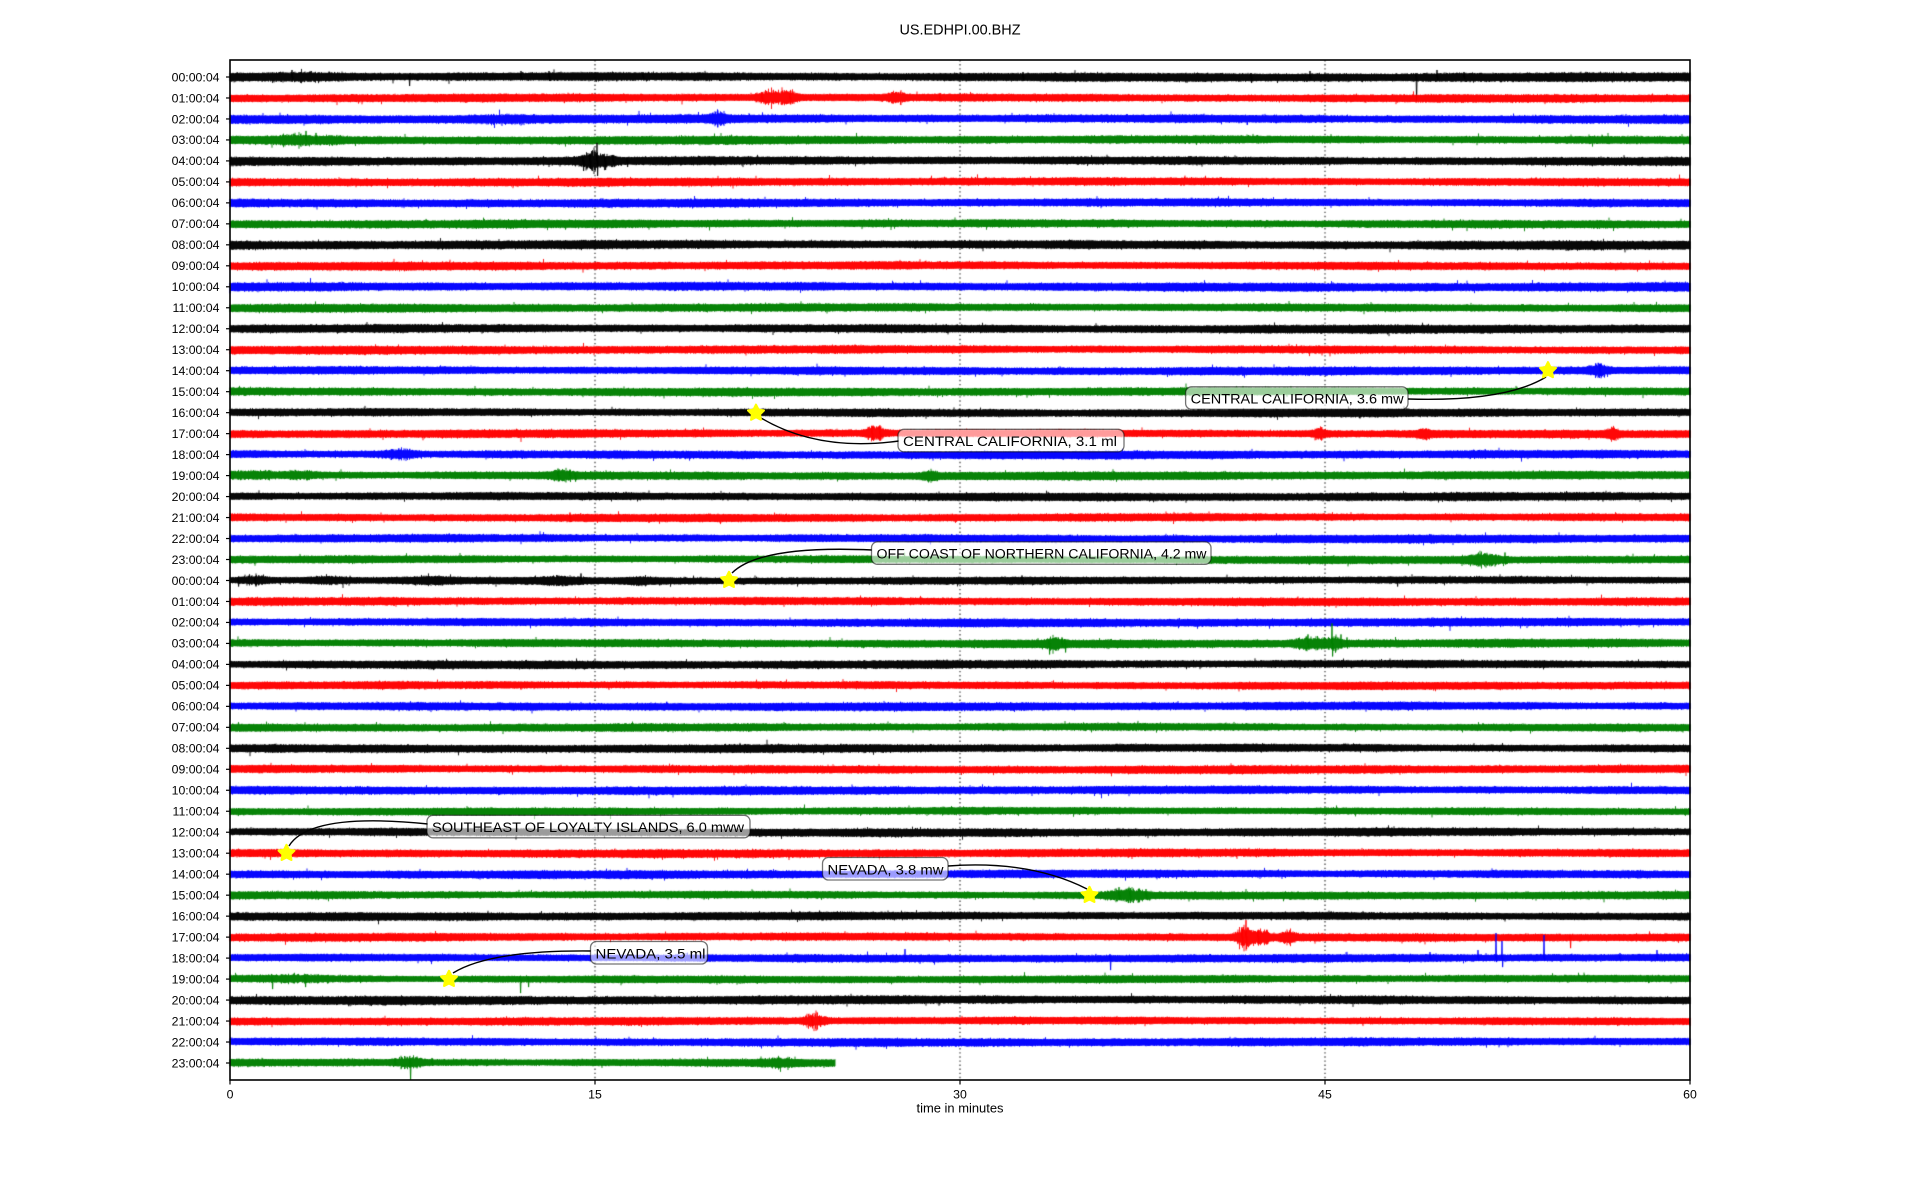 This screenshot has width=1920, height=1200. Describe the element at coordinates (1010, 442) in the screenshot. I see `svg-text: CENTRAL CALIFORNIA, 3.1 ml` at that location.